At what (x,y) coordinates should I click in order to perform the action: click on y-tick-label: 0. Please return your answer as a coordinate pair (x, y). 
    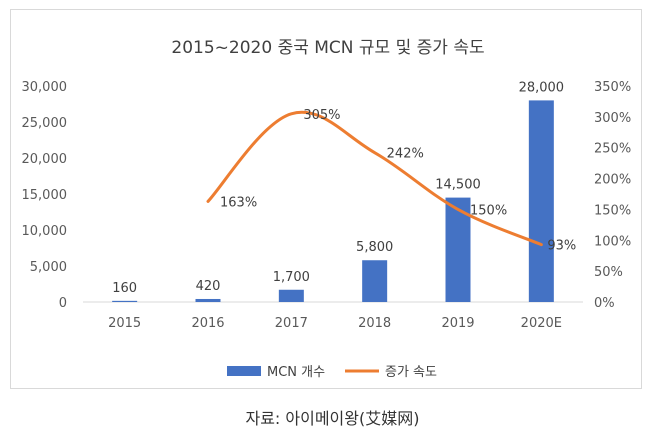
    Looking at the image, I should click on (63, 303).